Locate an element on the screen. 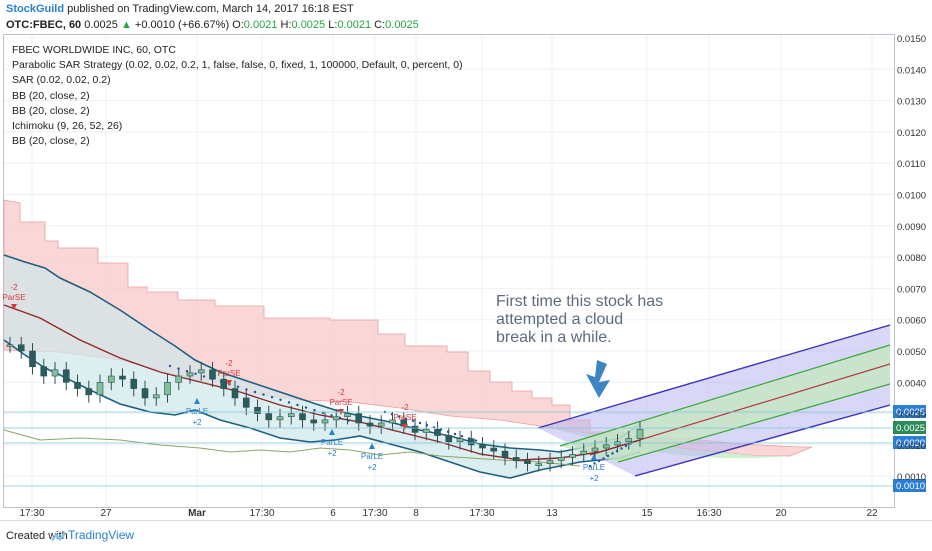 This screenshot has width=932, height=551. y-tick-label: 0.0090 is located at coordinates (911, 227).